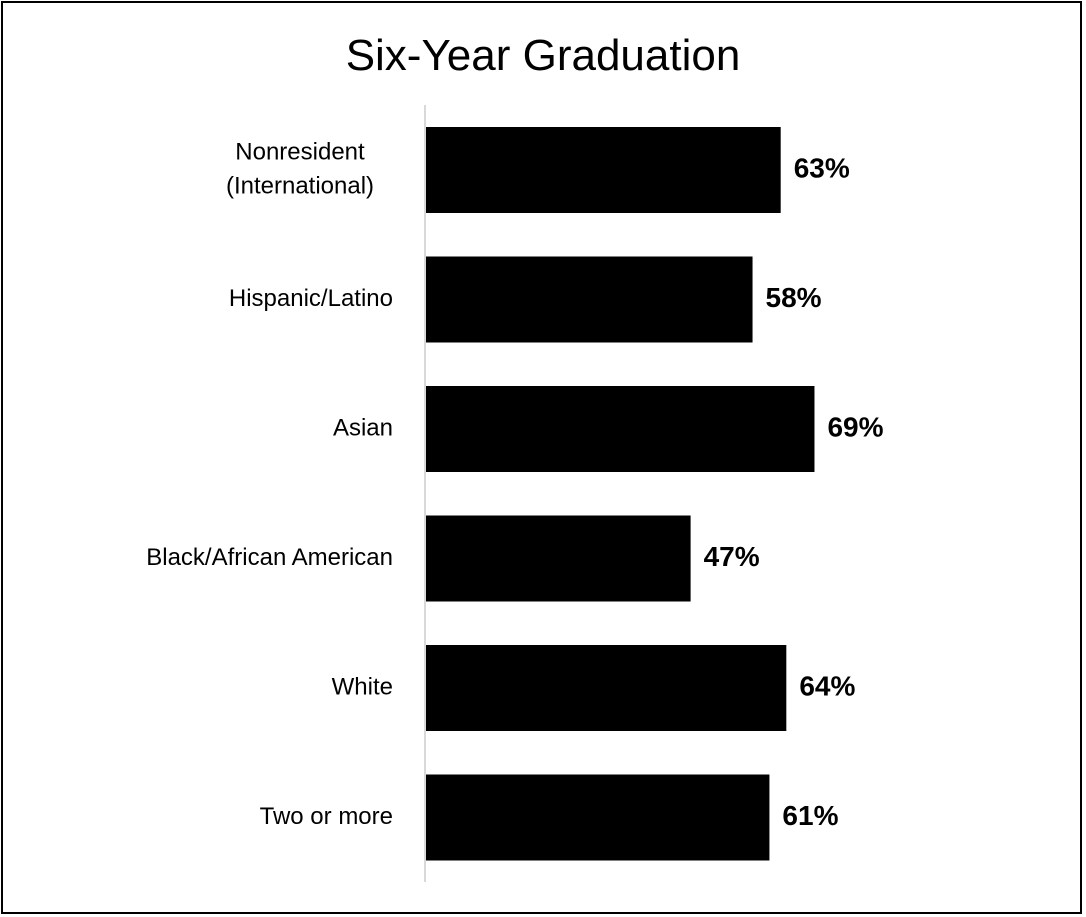 The height and width of the screenshot is (917, 1086). What do you see at coordinates (810, 815) in the screenshot?
I see `data-label: 61%` at bounding box center [810, 815].